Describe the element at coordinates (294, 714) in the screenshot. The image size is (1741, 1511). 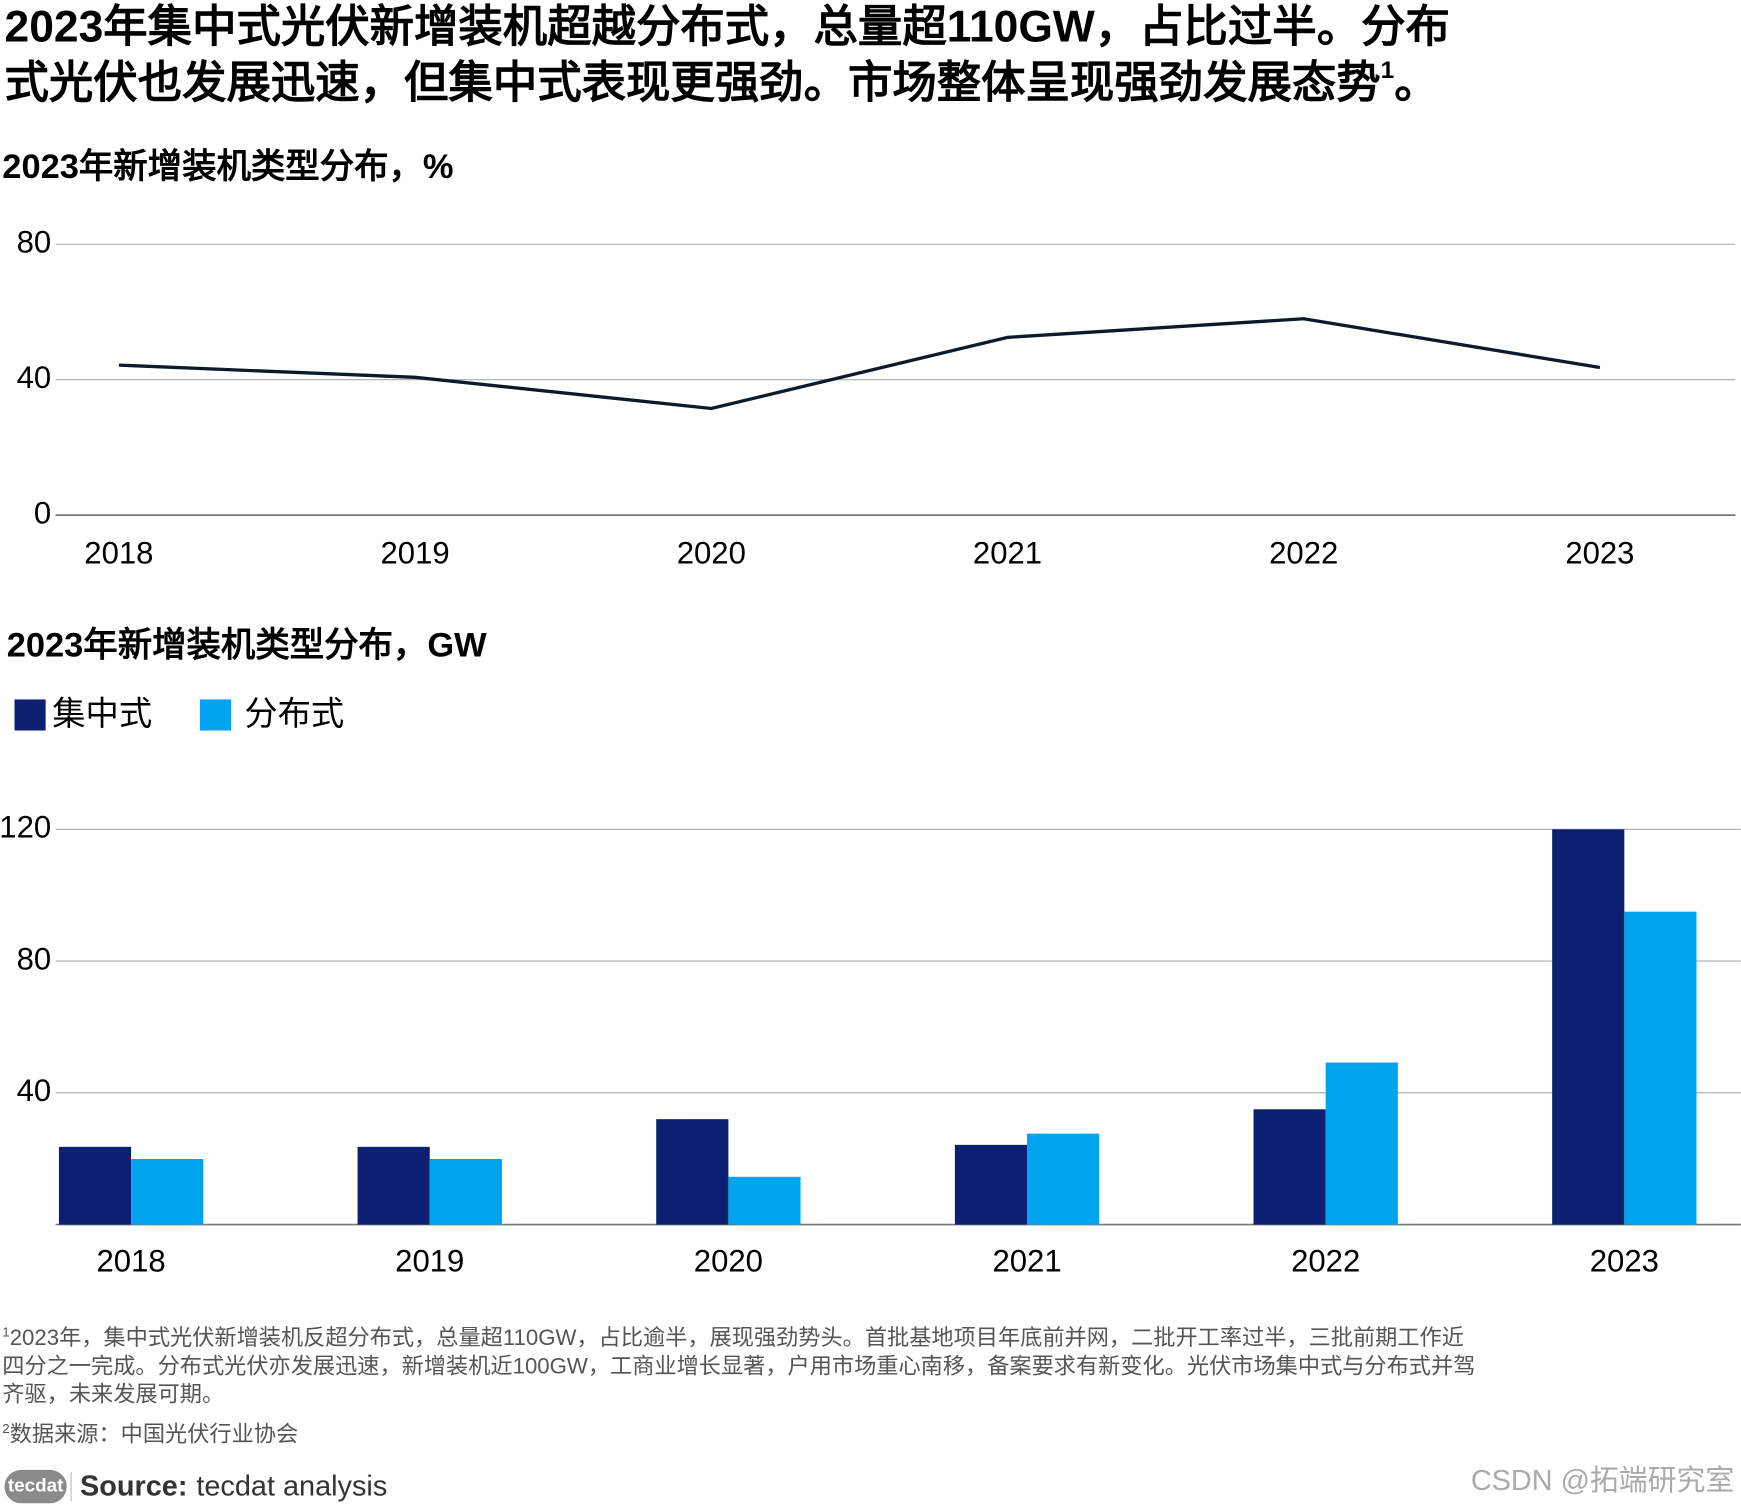
I see `legend-label: 分布式` at that location.